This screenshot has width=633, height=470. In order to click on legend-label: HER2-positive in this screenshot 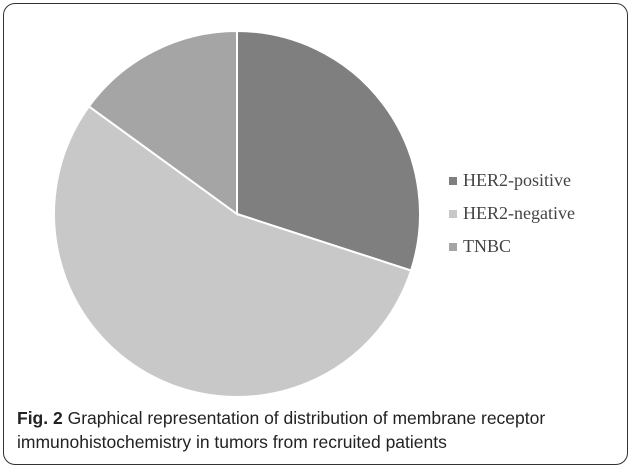, I will do `click(517, 180)`.